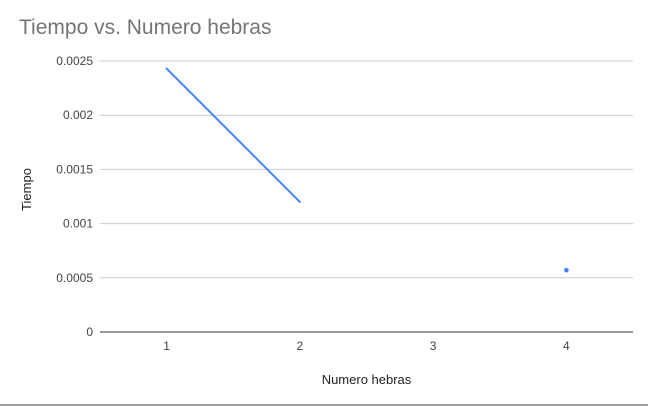 The height and width of the screenshot is (406, 648). What do you see at coordinates (145, 27) in the screenshot?
I see `chart-title: Tiempo vs. Numero hebras` at bounding box center [145, 27].